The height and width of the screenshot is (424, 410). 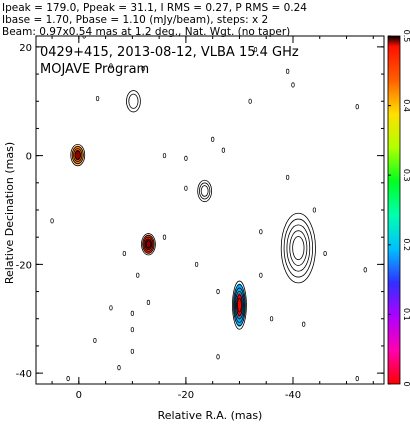 What do you see at coordinates (394, 210) in the screenshot?
I see `colorbar` at bounding box center [394, 210].